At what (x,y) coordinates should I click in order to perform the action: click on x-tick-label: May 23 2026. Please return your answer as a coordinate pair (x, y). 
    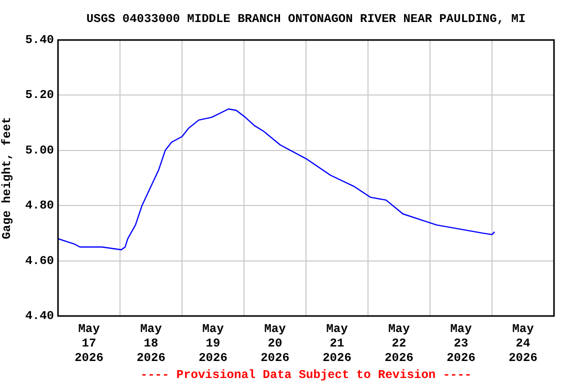
    Looking at the image, I should click on (461, 344).